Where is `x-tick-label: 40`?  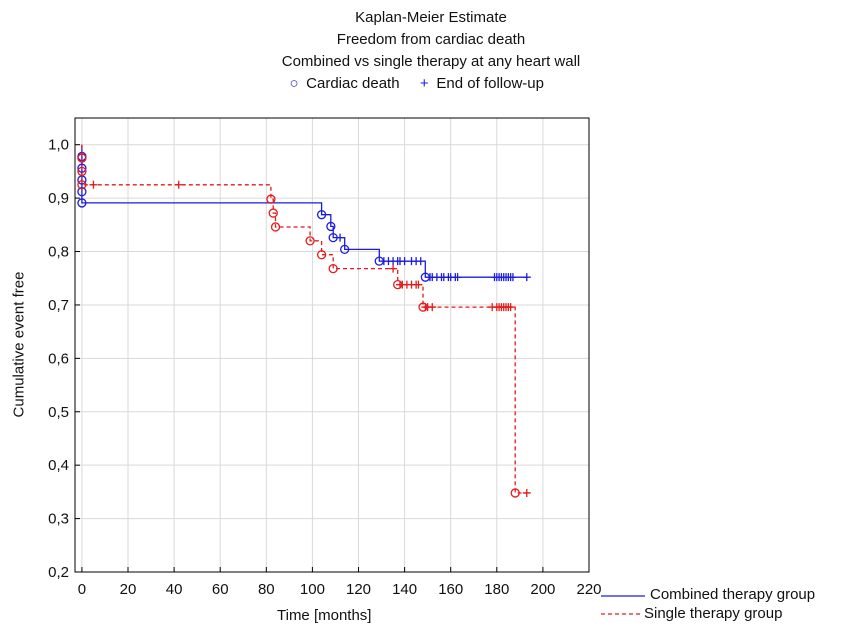 x-tick-label: 40 is located at coordinates (174, 589).